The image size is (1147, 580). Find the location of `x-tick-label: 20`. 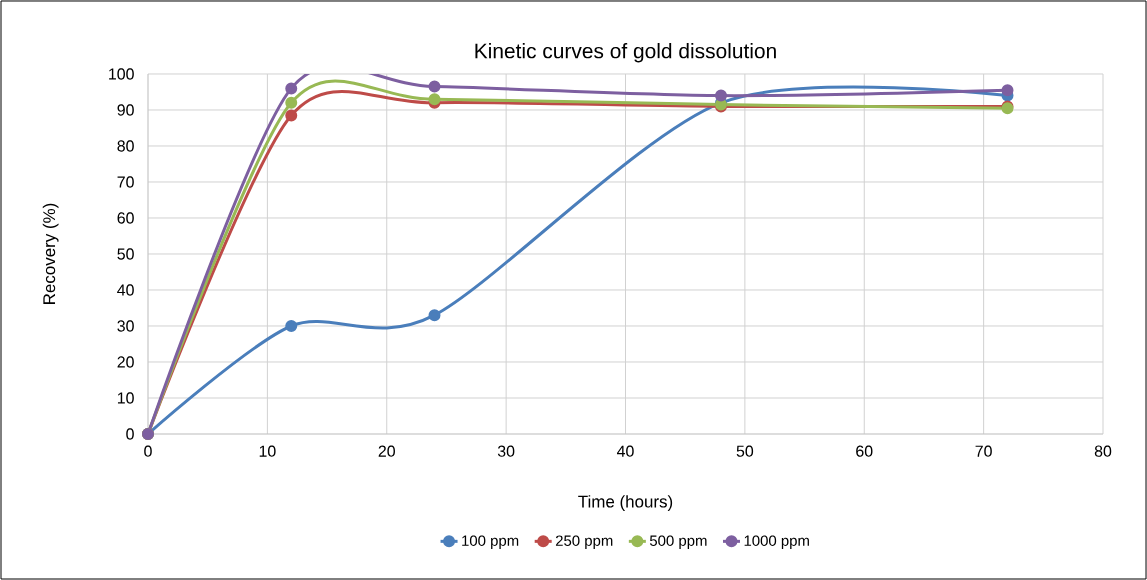

x-tick-label: 20 is located at coordinates (386, 451).